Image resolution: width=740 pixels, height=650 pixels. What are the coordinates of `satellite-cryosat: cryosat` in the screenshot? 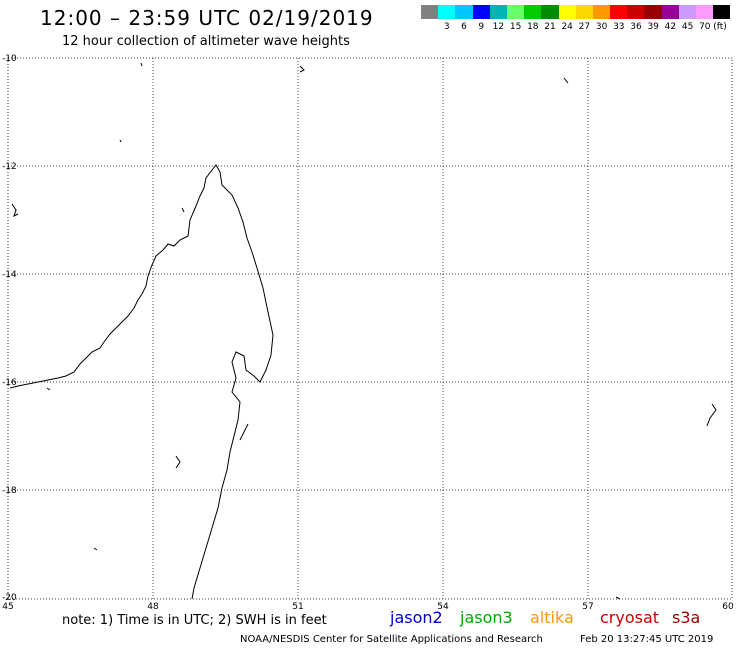 It's located at (630, 617).